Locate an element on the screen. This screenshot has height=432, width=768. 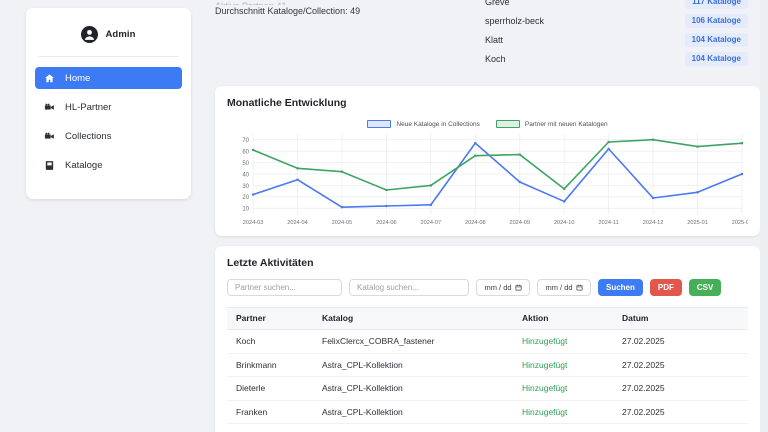
status-badge: 104 Kataloge is located at coordinates (716, 58).